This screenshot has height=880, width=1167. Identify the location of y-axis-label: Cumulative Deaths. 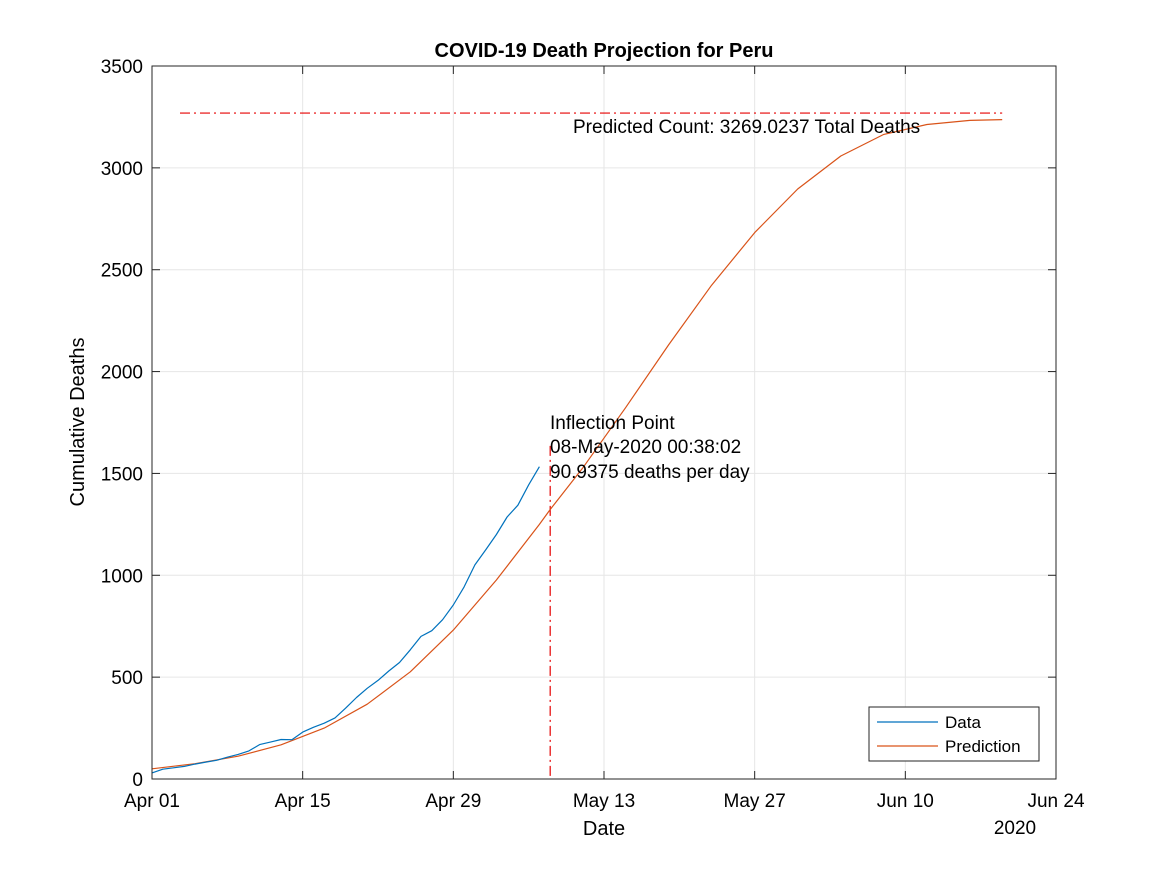
(78, 422).